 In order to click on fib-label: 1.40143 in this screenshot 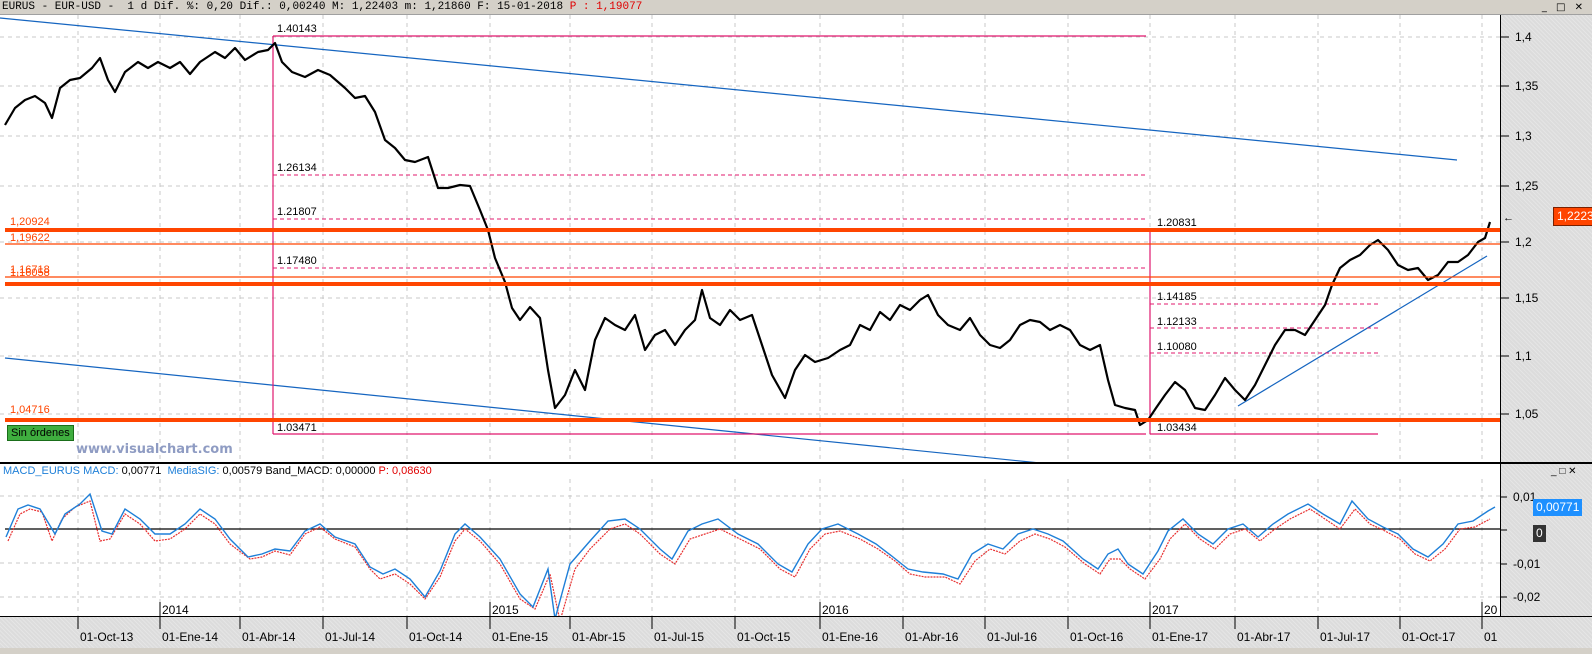, I will do `click(297, 29)`.